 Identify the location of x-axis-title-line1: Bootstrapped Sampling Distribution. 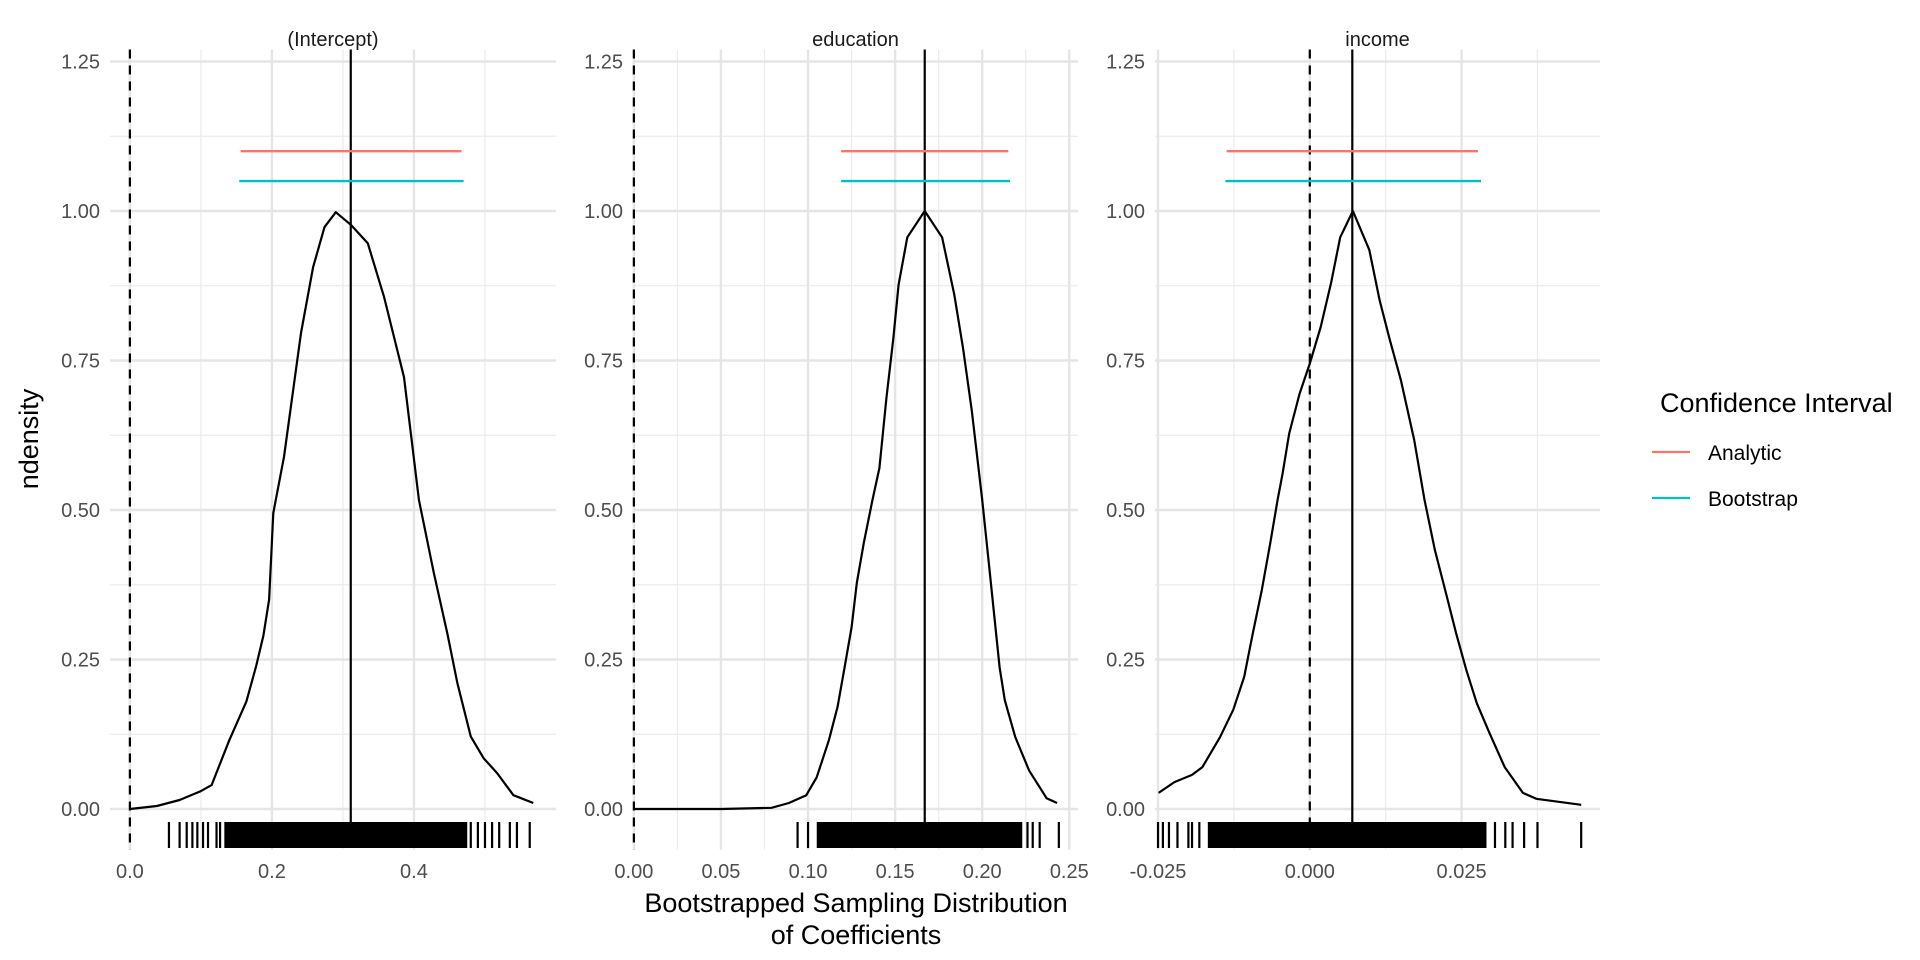
(855, 903).